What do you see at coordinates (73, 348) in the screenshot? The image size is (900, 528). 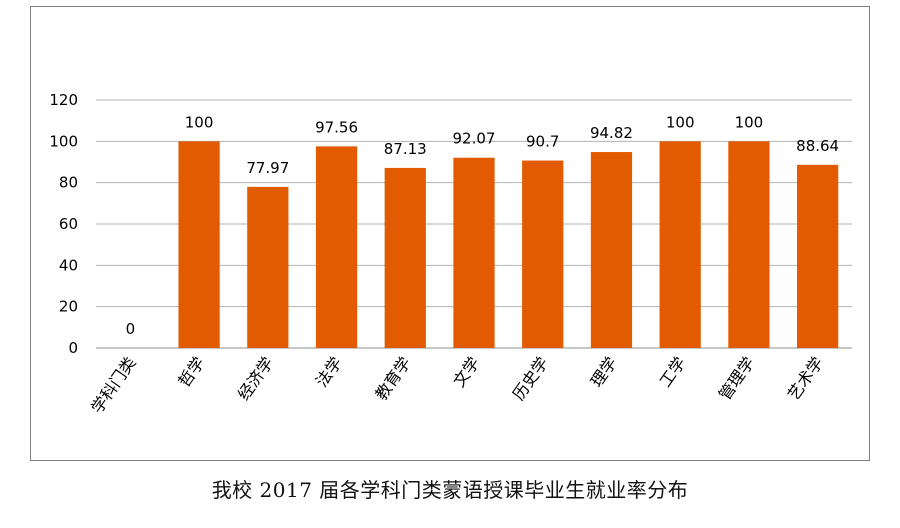 I see `y-tick-label: 0` at bounding box center [73, 348].